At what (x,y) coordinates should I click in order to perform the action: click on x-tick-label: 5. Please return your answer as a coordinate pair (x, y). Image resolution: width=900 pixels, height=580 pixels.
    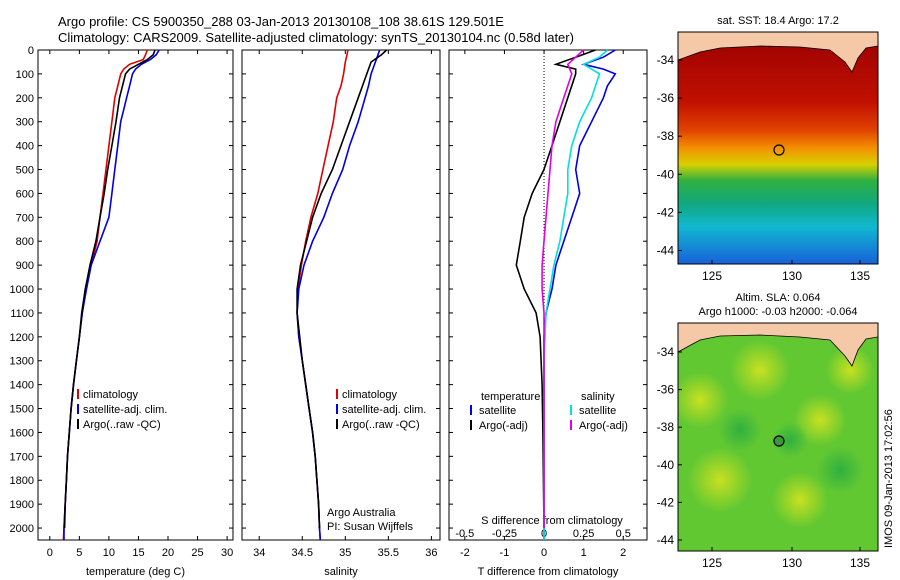
    Looking at the image, I should click on (79, 553).